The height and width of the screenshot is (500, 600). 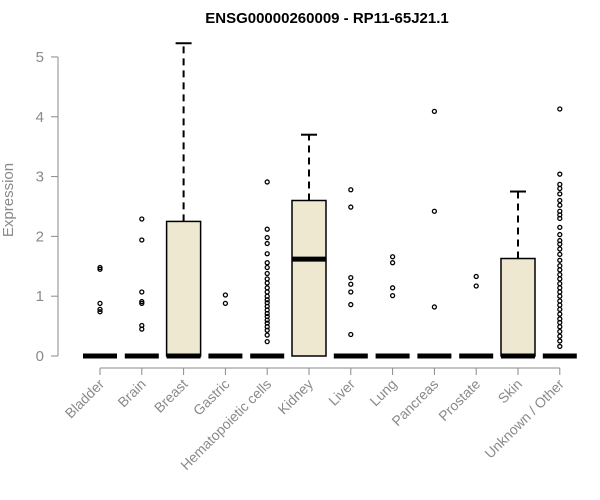 I want to click on box-prostate, so click(x=476, y=316).